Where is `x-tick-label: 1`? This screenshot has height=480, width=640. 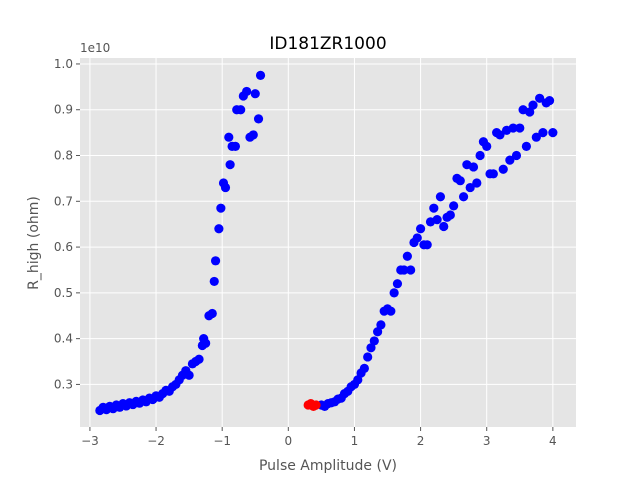
x-tick-label: 1 is located at coordinates (355, 441).